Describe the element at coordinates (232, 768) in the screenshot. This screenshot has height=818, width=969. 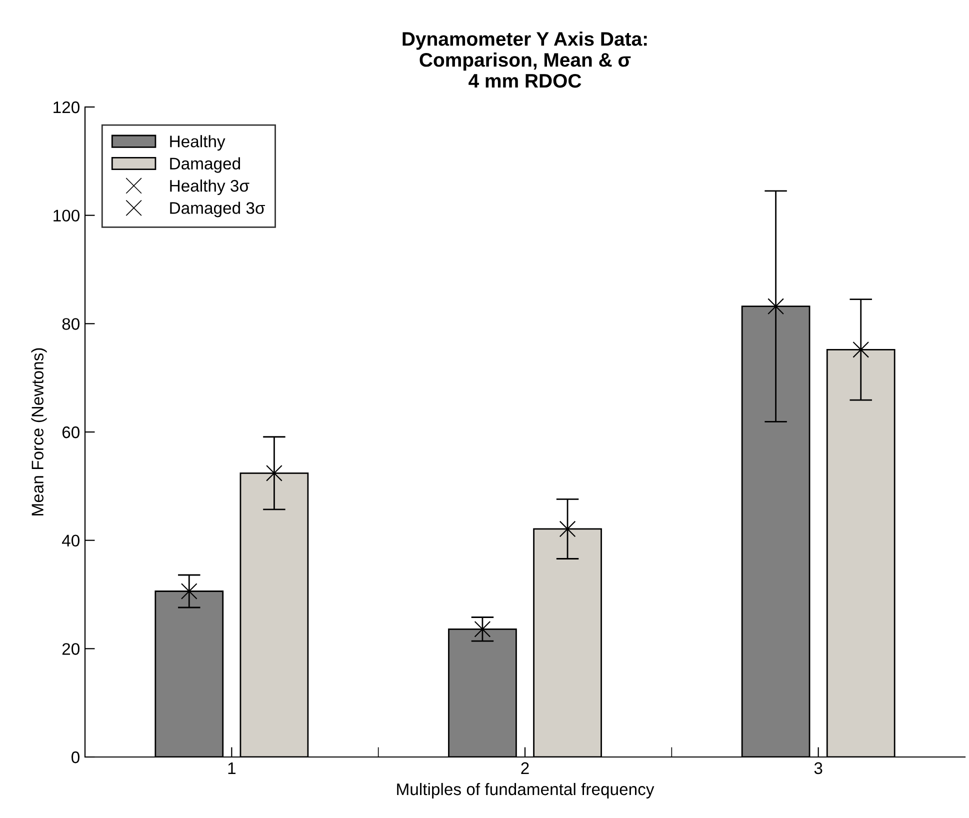
I see `x-tick-label: 1` at that location.